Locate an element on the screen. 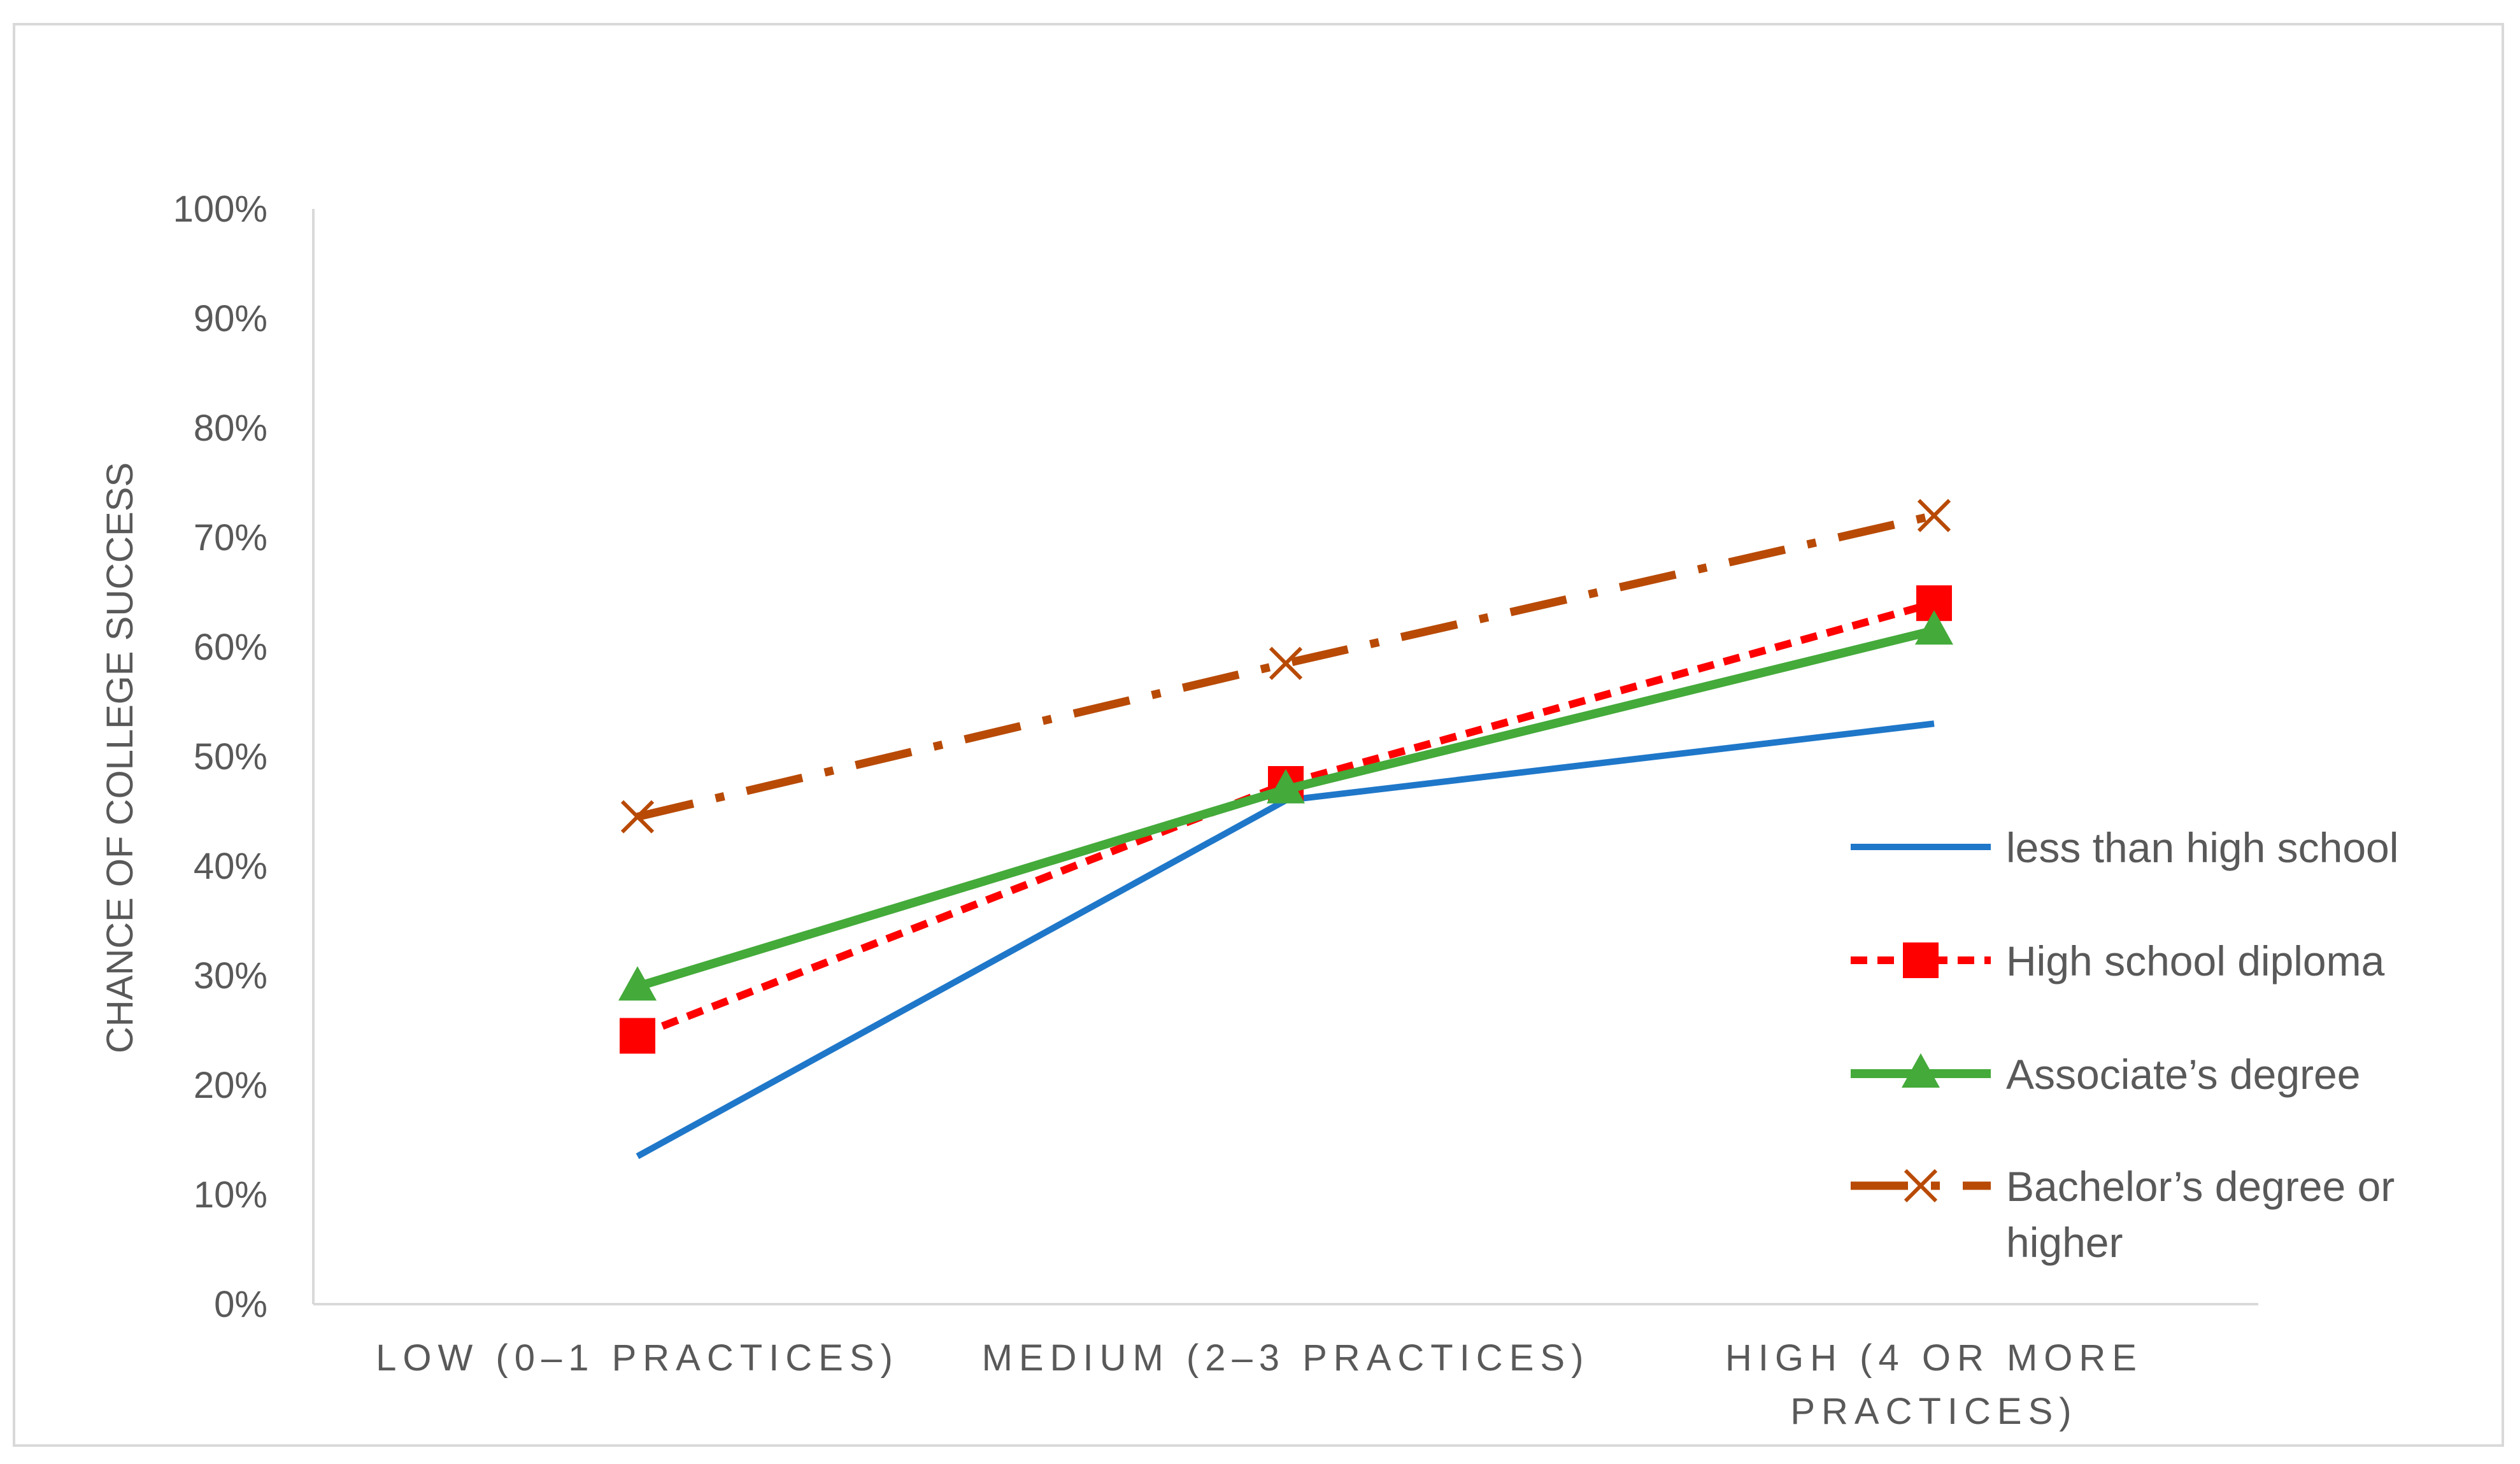  legend-entry: less than high school is located at coordinates (2124, 848).